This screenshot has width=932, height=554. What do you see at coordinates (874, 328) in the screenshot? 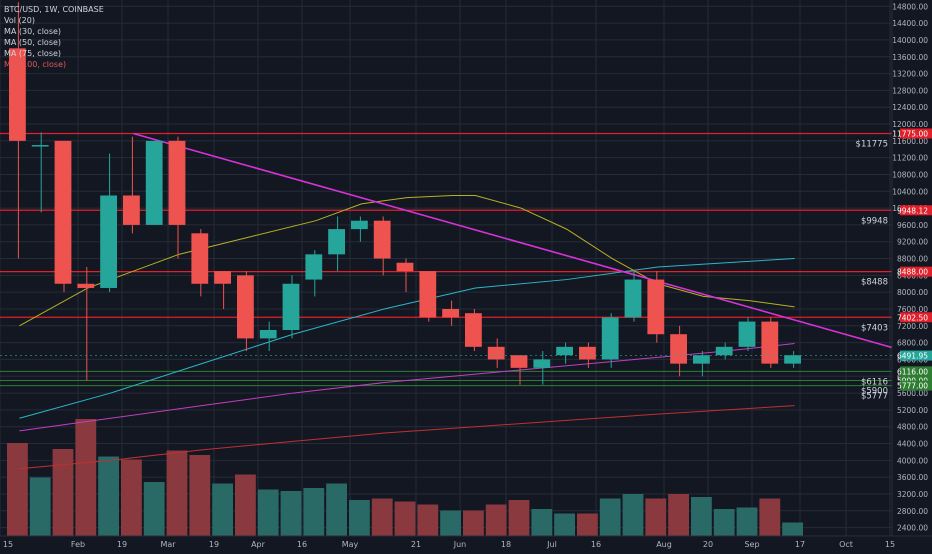
I see `level-label: $7403` at bounding box center [874, 328].